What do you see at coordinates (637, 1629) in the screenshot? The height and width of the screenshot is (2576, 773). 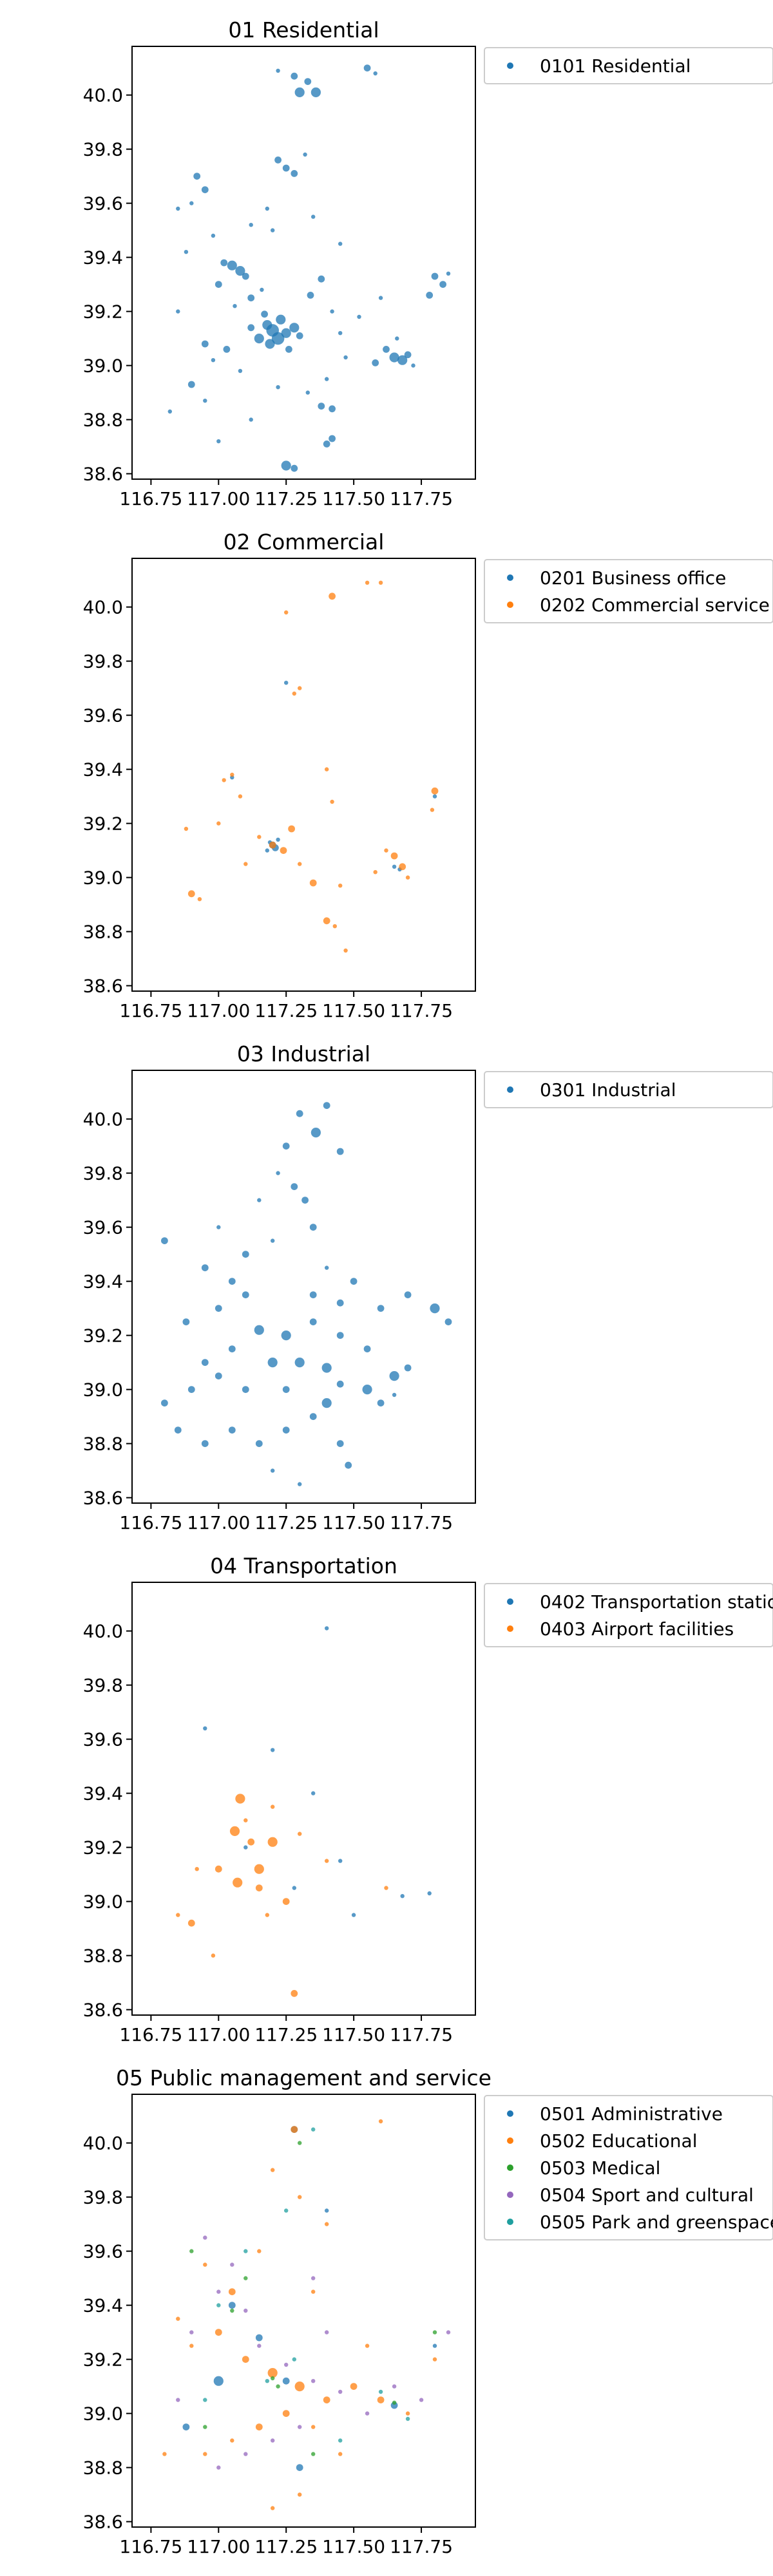 I see `legend-label: 0403 Airport facilities` at bounding box center [637, 1629].